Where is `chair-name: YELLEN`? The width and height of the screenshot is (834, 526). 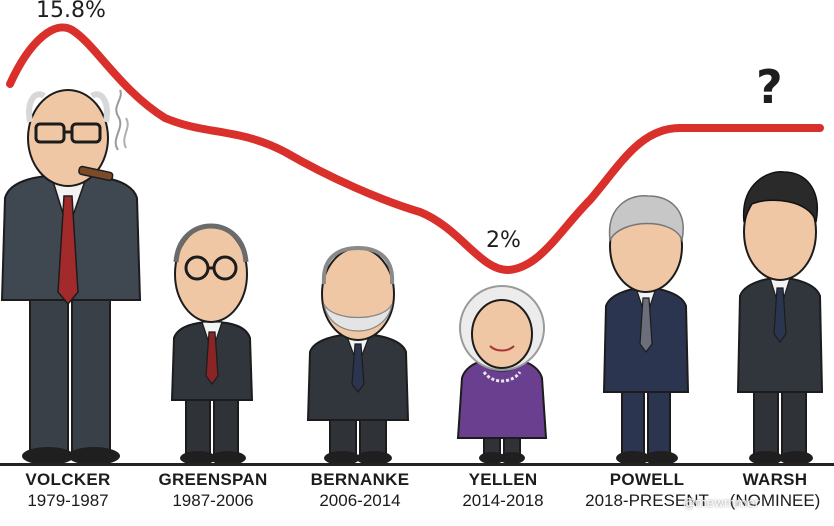 chair-name: YELLEN is located at coordinates (503, 479).